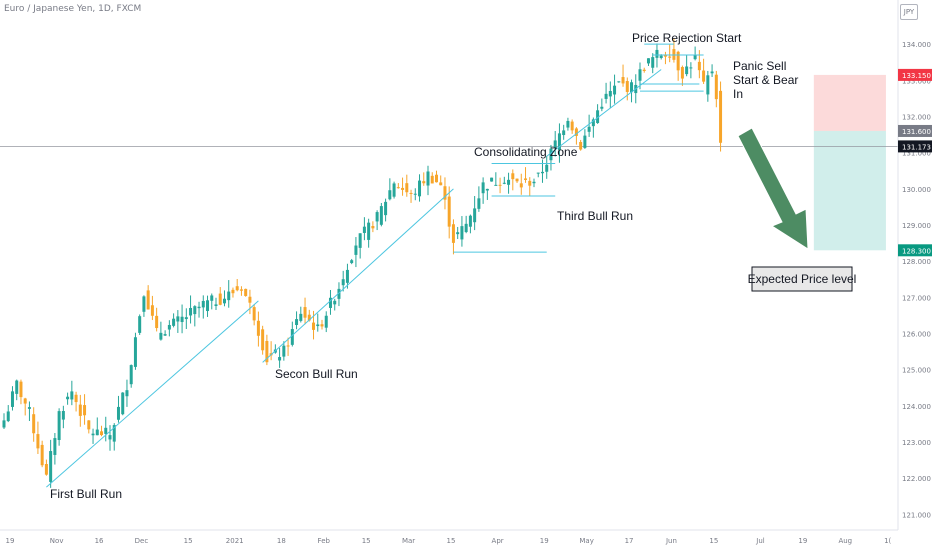  Describe the element at coordinates (73, 9) in the screenshot. I see `symbol-title: Euro / Japanese Yen, 1D, FXCM` at that location.